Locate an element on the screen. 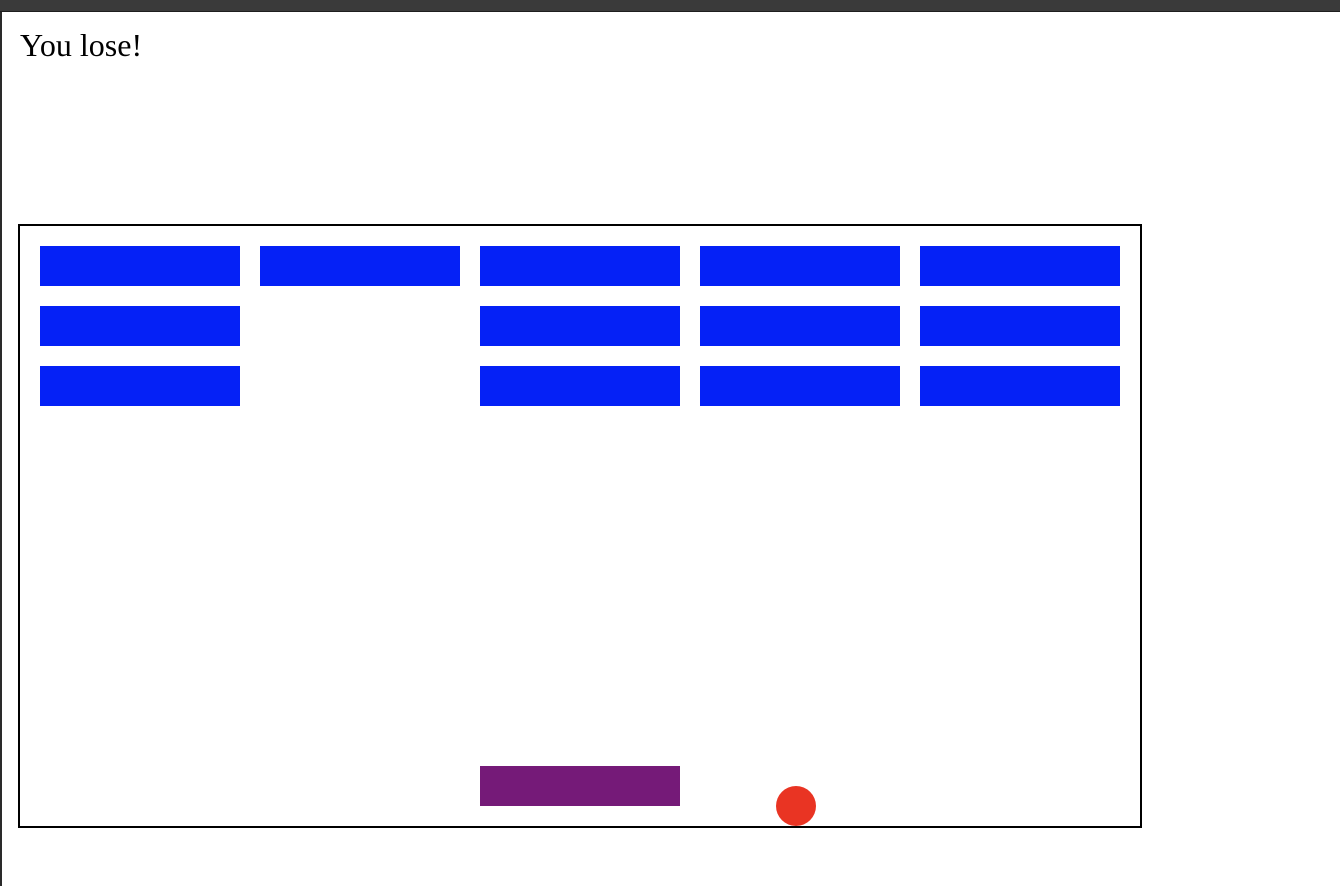 The image size is (1340, 886). brick-r1-c1 is located at coordinates (140, 266).